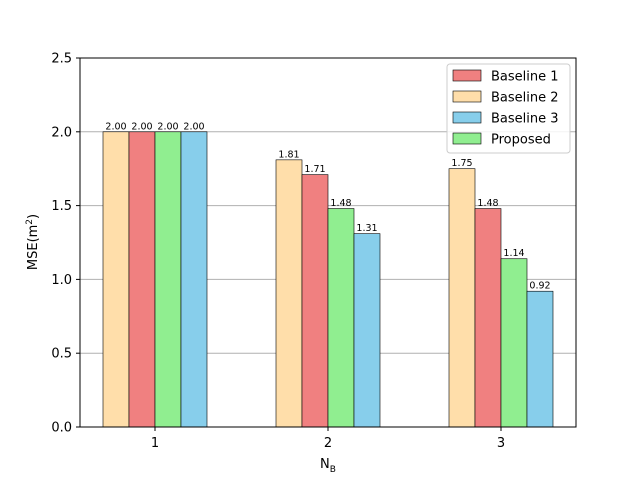 The image size is (640, 480). Describe the element at coordinates (521, 140) in the screenshot. I see `legend-label: Proposed` at that location.